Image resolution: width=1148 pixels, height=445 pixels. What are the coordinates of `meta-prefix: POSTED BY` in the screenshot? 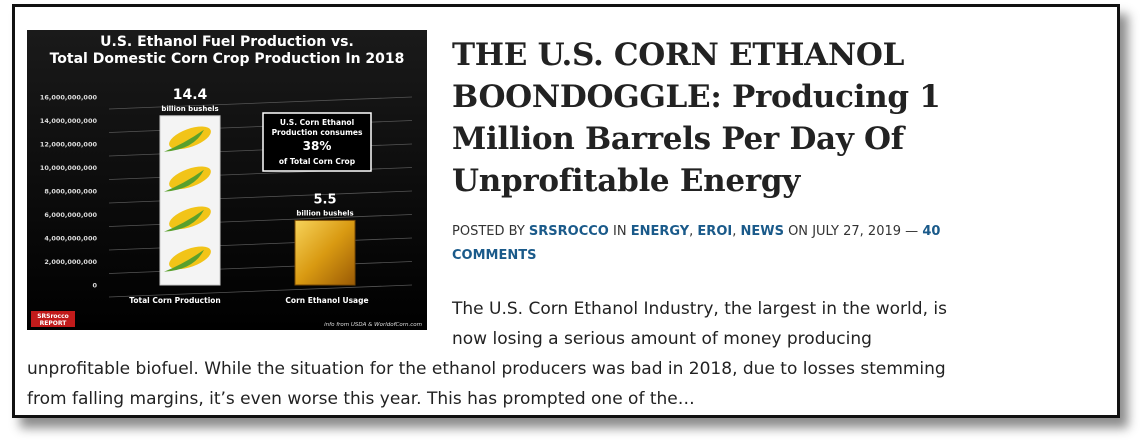 It's located at (488, 231).